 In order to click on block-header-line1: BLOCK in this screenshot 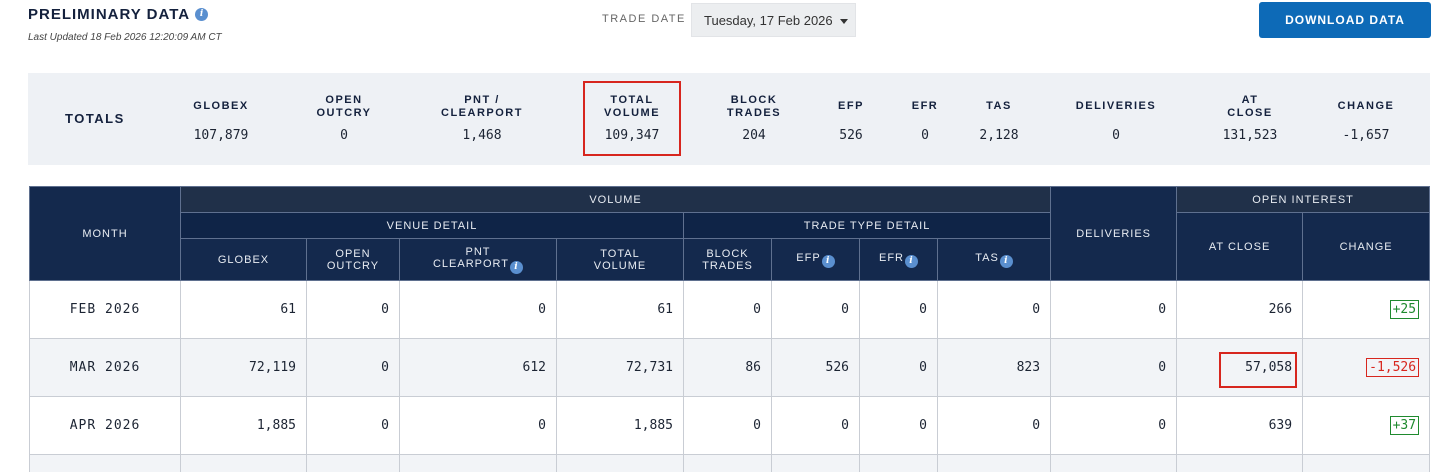, I will do `click(727, 253)`.